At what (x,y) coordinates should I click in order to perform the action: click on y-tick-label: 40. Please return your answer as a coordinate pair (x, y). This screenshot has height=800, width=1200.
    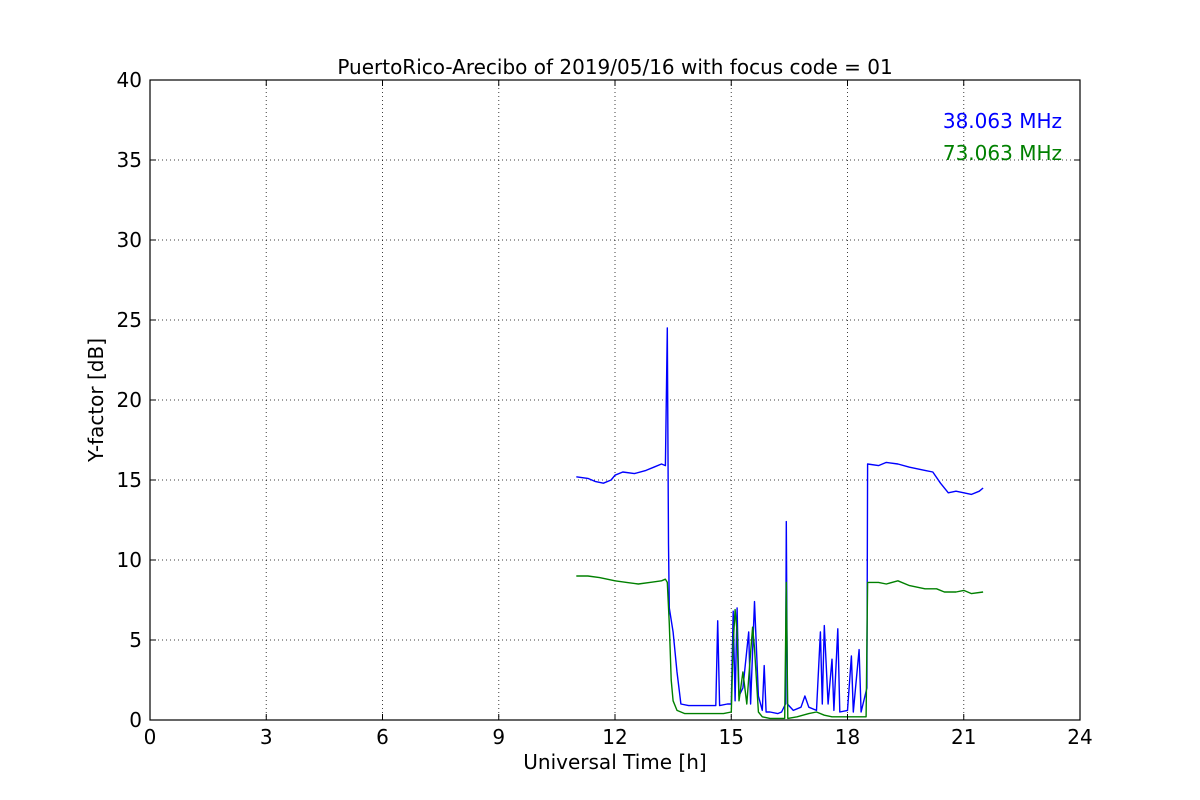
    Looking at the image, I should click on (129, 80).